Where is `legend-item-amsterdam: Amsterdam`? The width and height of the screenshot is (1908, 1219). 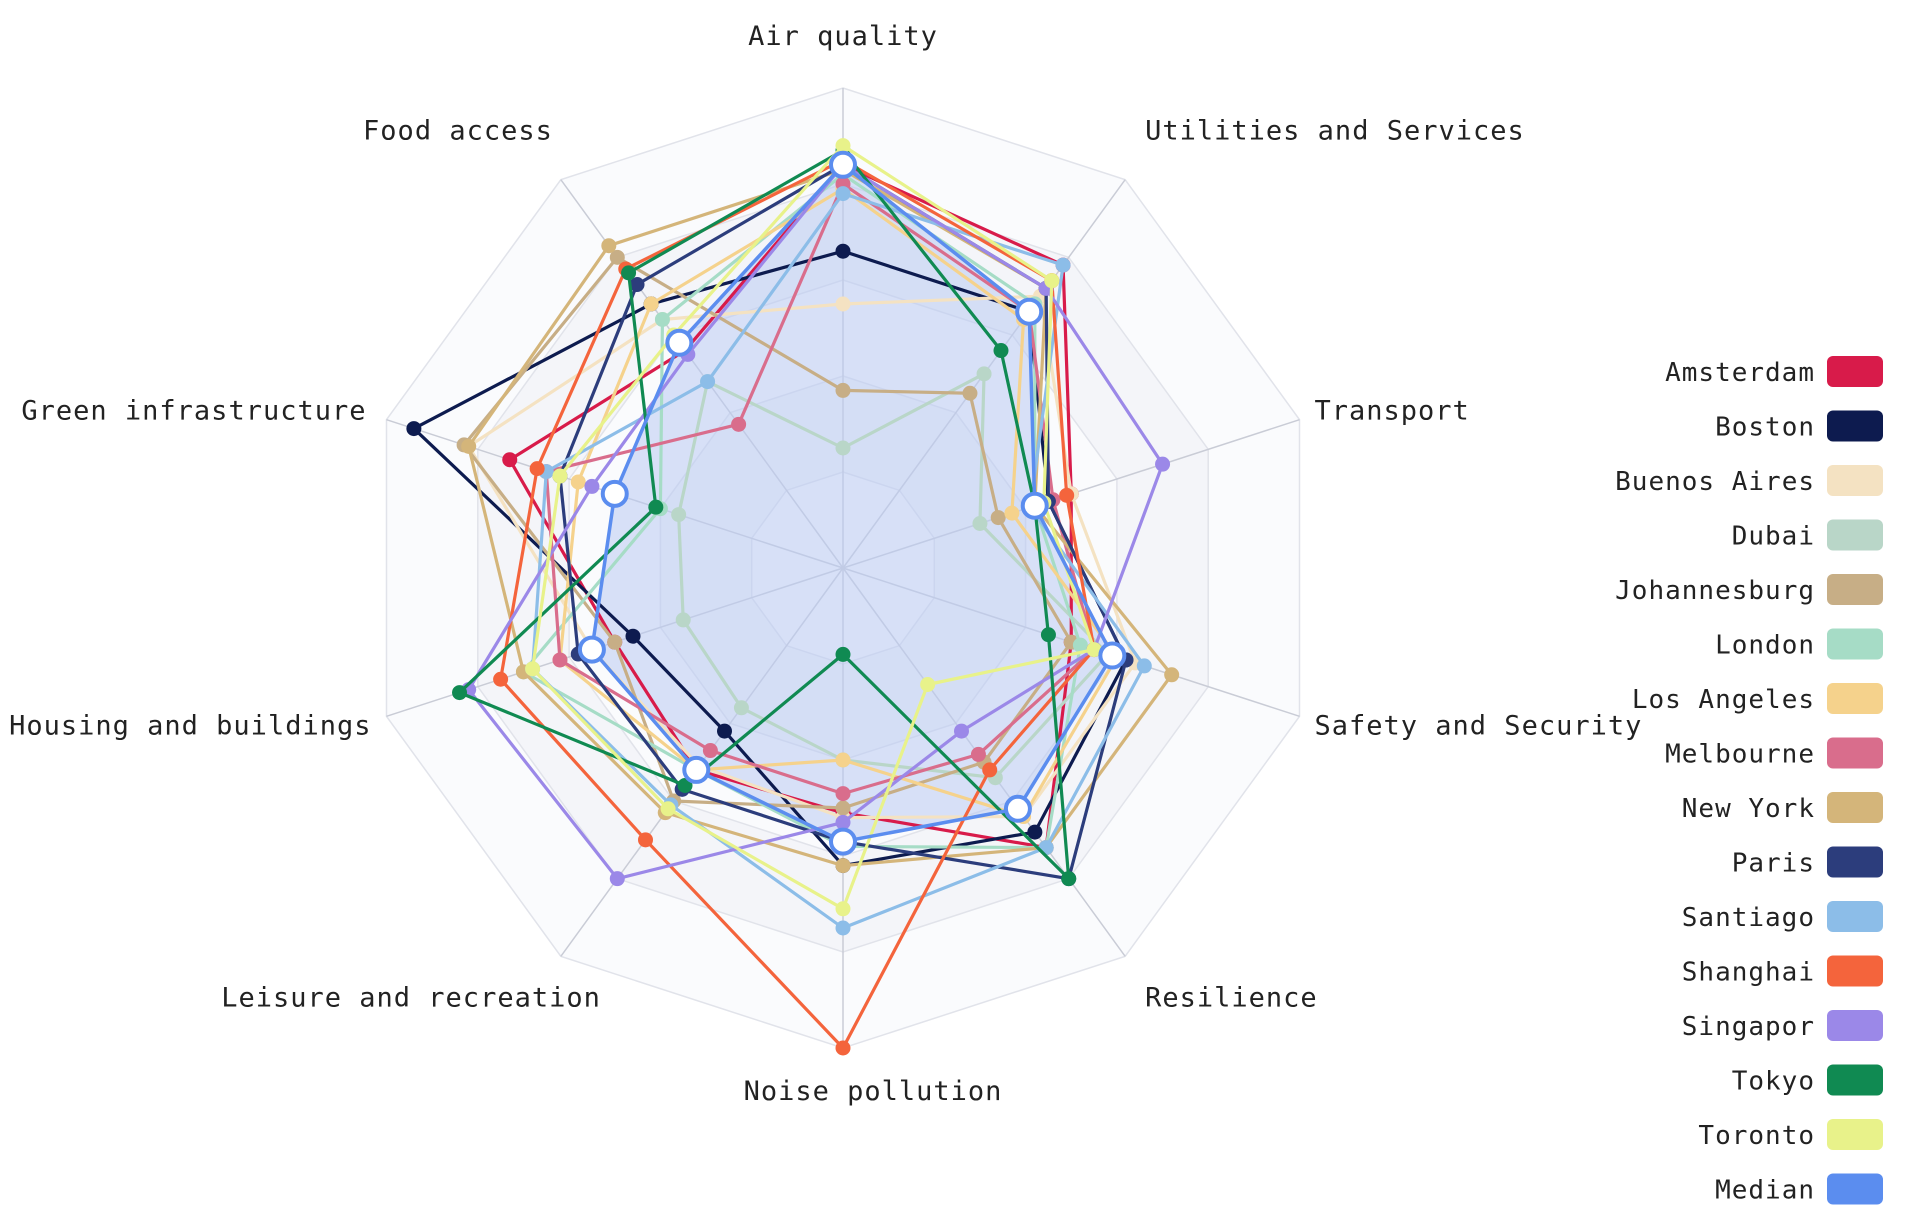 legend-item-amsterdam: Amsterdam is located at coordinates (1774, 372).